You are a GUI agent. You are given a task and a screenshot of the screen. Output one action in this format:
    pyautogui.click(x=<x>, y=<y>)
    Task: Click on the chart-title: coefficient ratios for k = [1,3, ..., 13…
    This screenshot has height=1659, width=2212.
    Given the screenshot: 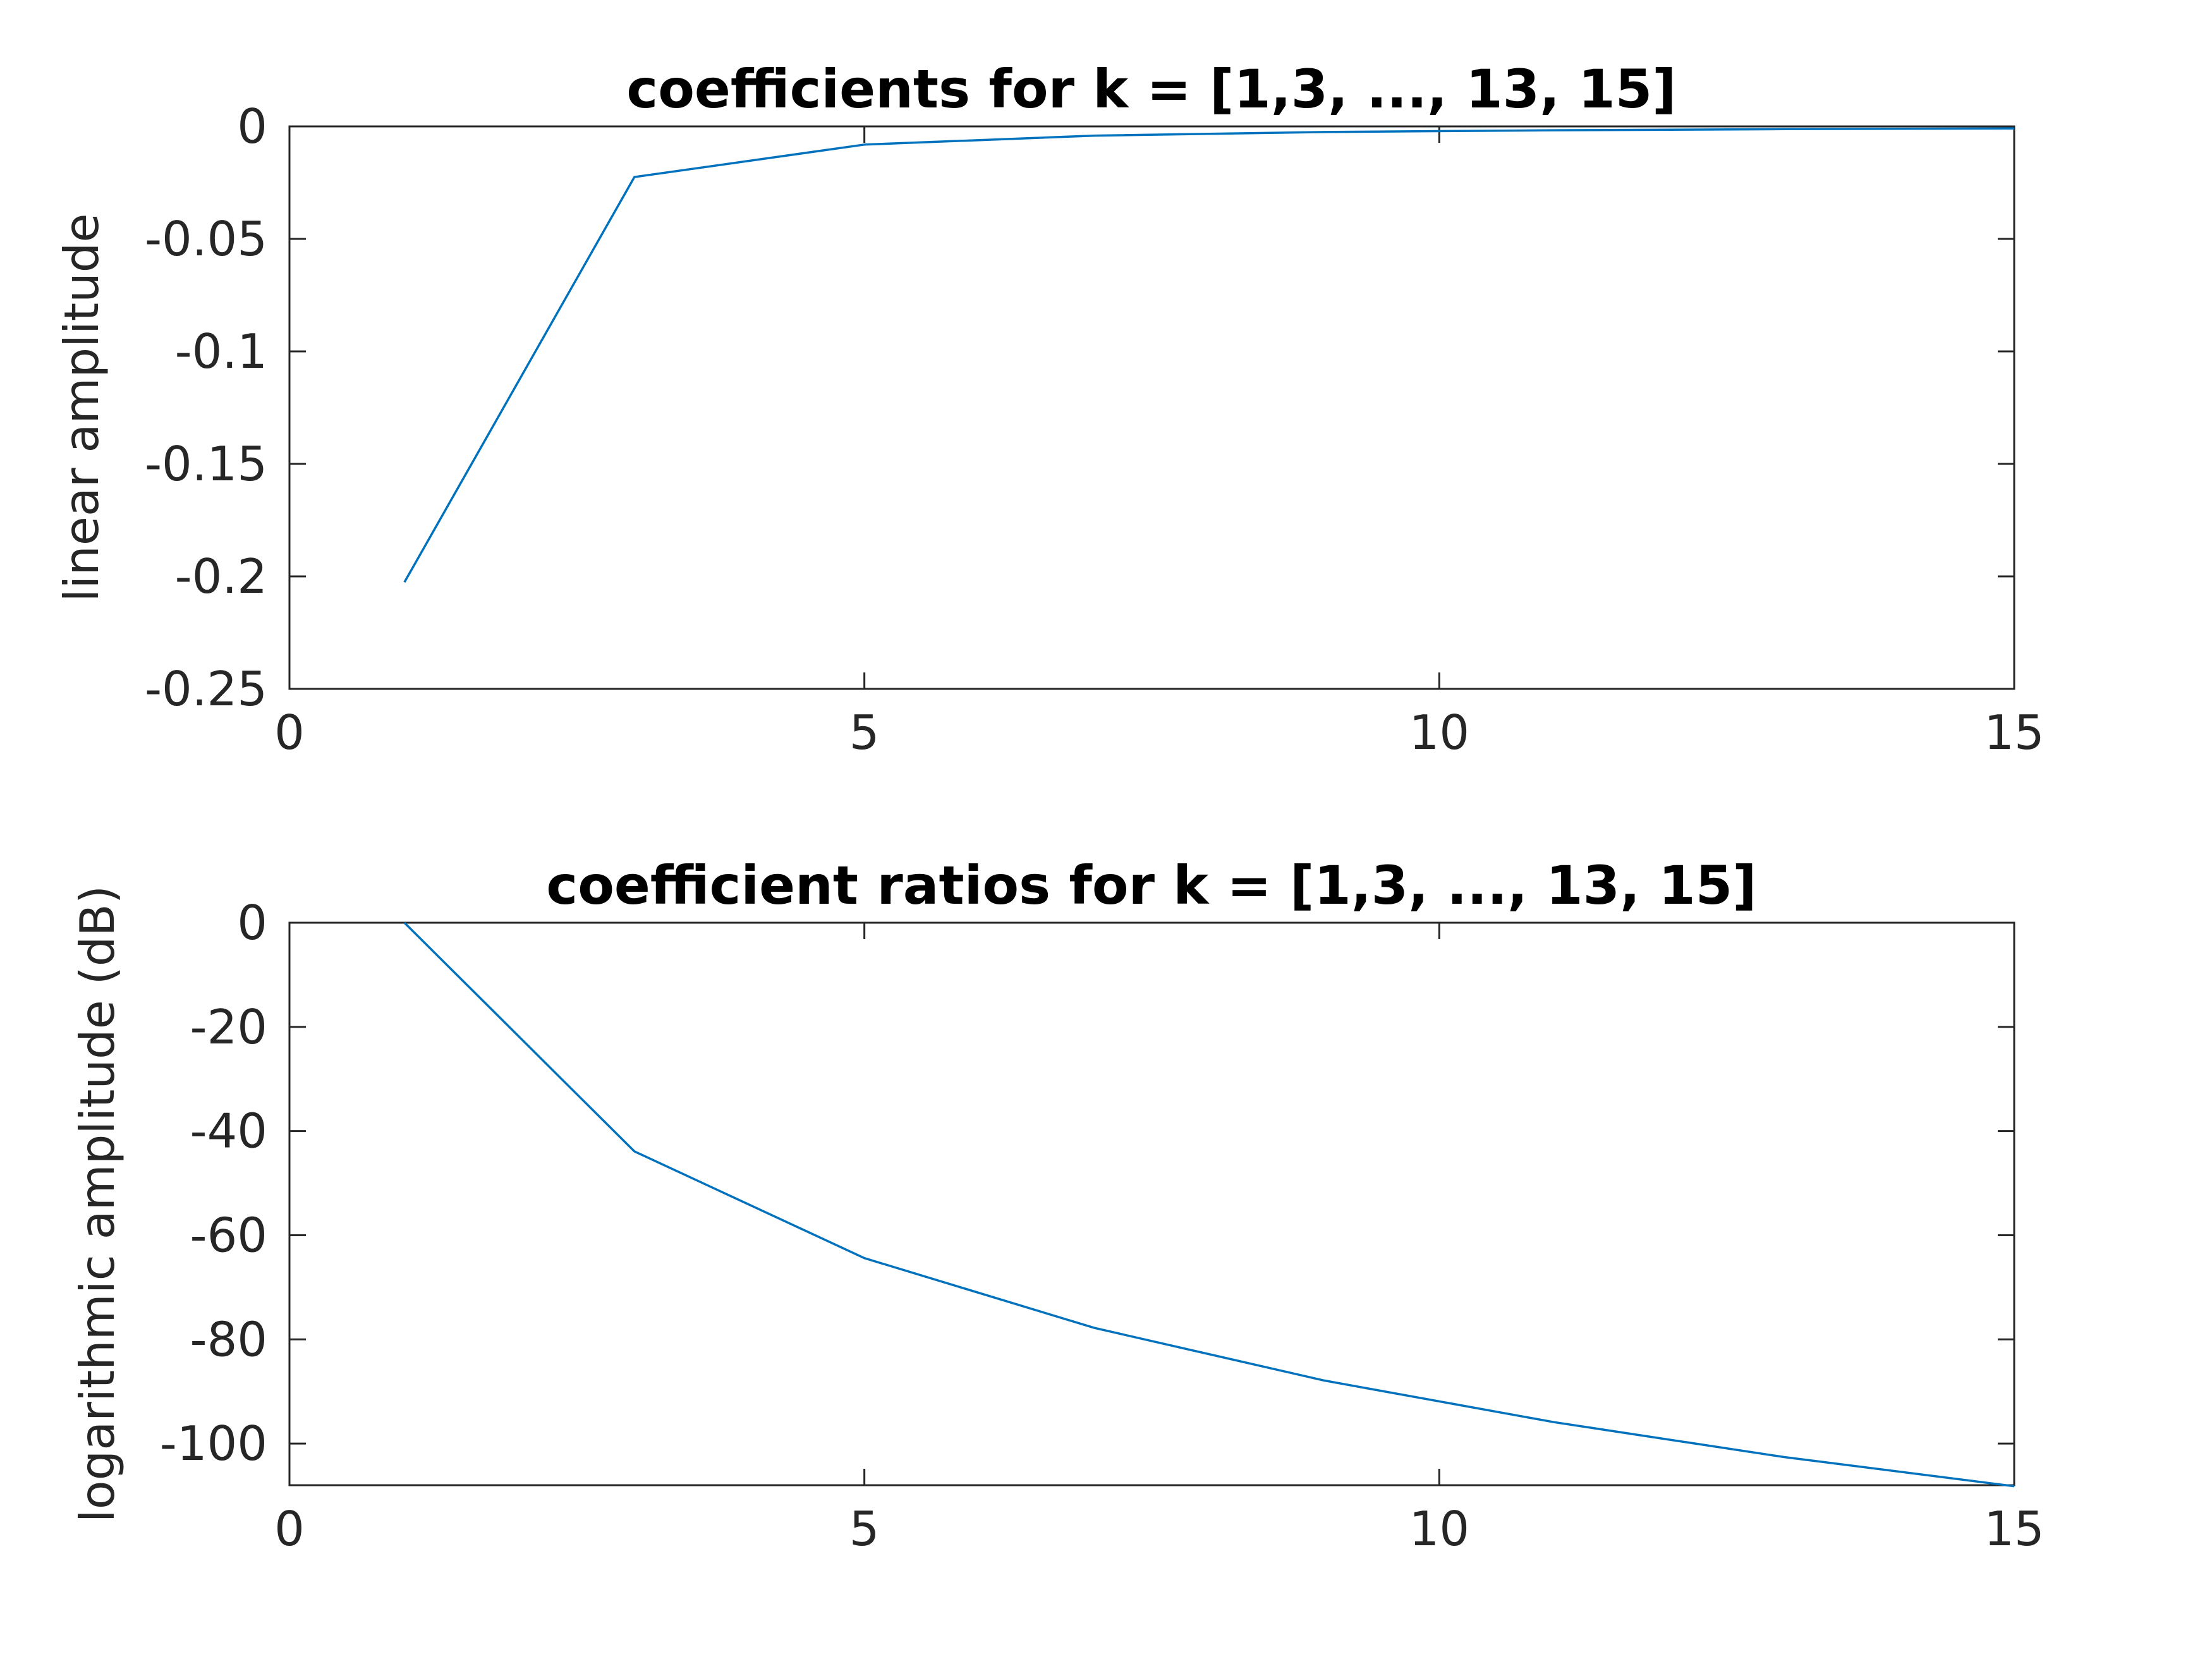 What is the action you would take?
    pyautogui.click(x=1151, y=885)
    